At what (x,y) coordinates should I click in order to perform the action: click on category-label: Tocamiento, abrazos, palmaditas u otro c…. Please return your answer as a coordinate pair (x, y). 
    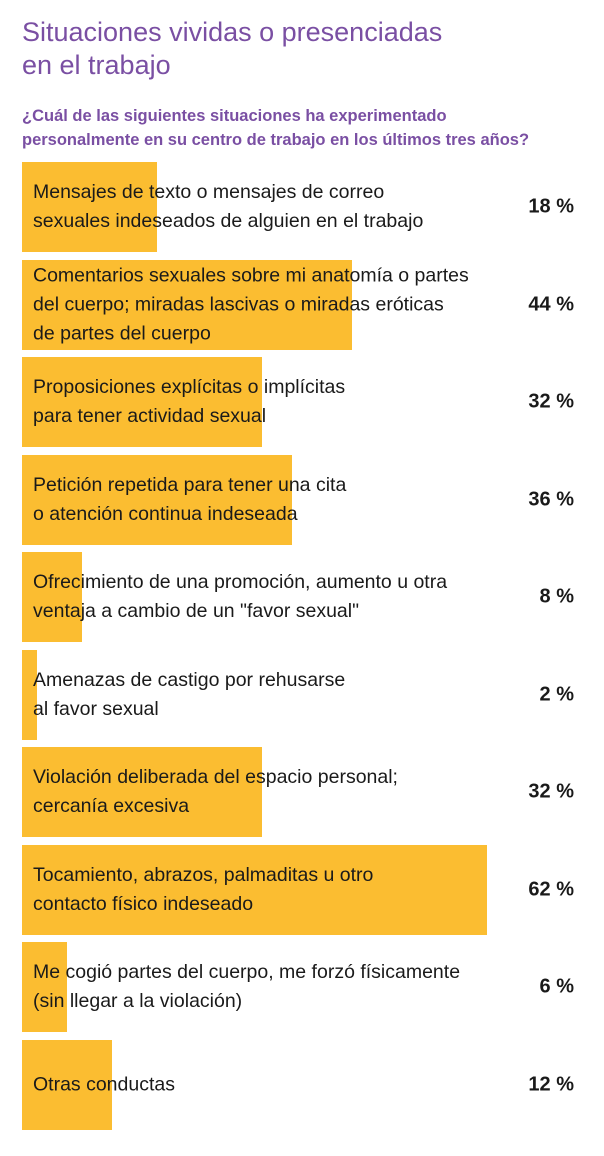
    Looking at the image, I should click on (203, 889).